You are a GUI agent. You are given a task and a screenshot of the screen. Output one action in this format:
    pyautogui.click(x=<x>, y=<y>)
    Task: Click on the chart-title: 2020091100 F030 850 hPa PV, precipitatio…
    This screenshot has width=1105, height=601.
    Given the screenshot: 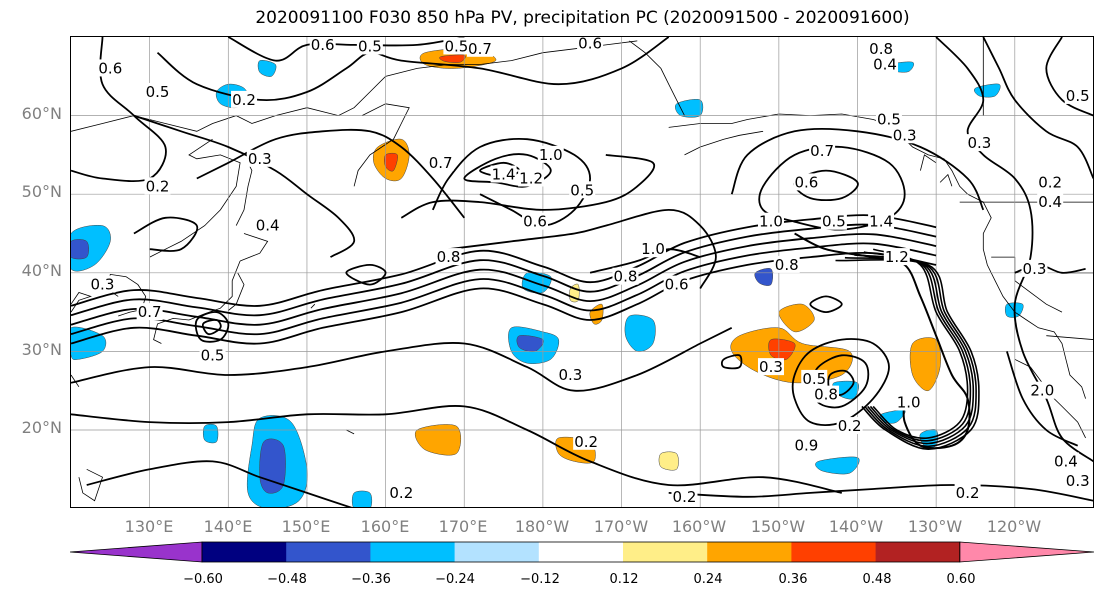 What is the action you would take?
    pyautogui.click(x=582, y=18)
    